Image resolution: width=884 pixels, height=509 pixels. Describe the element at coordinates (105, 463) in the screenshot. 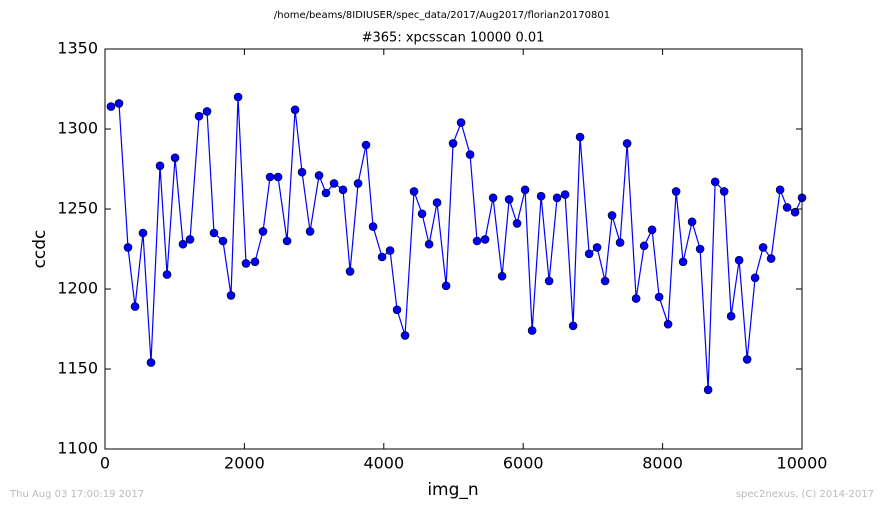

I see `x-tick-label: 0` at that location.